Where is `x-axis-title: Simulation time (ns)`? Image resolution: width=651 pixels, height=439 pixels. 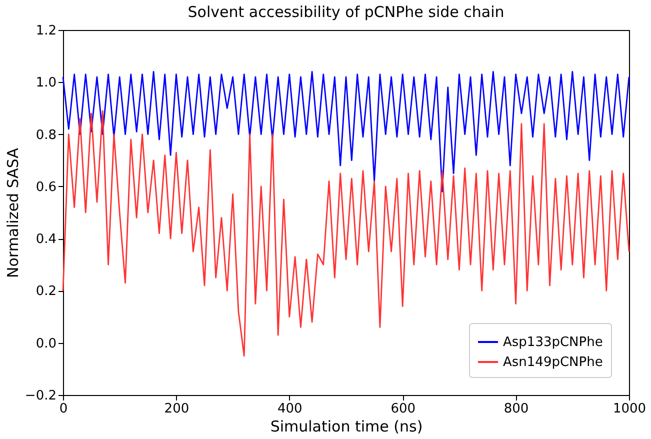 x-axis-title: Simulation time (ns) is located at coordinates (346, 427).